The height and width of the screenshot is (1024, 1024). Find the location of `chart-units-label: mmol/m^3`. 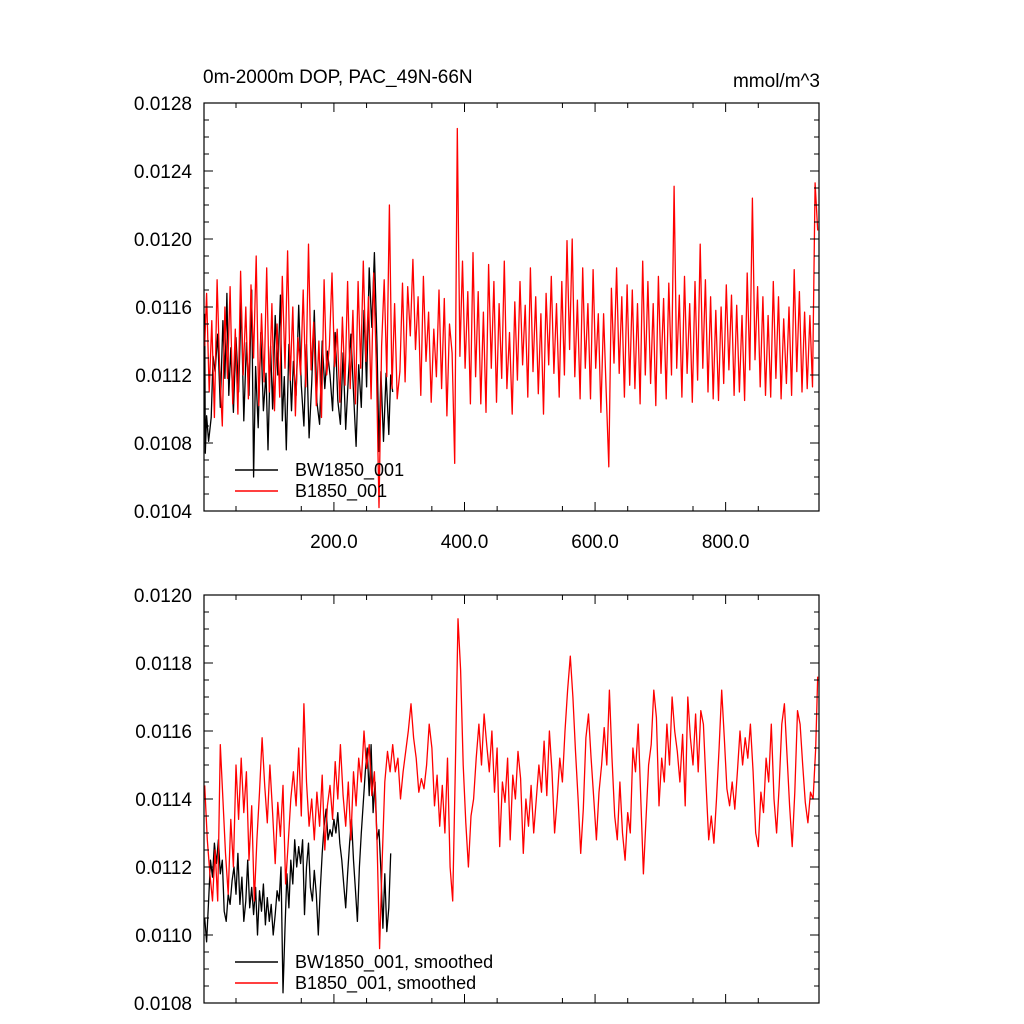

chart-units-label: mmol/m^3 is located at coordinates (776, 81).